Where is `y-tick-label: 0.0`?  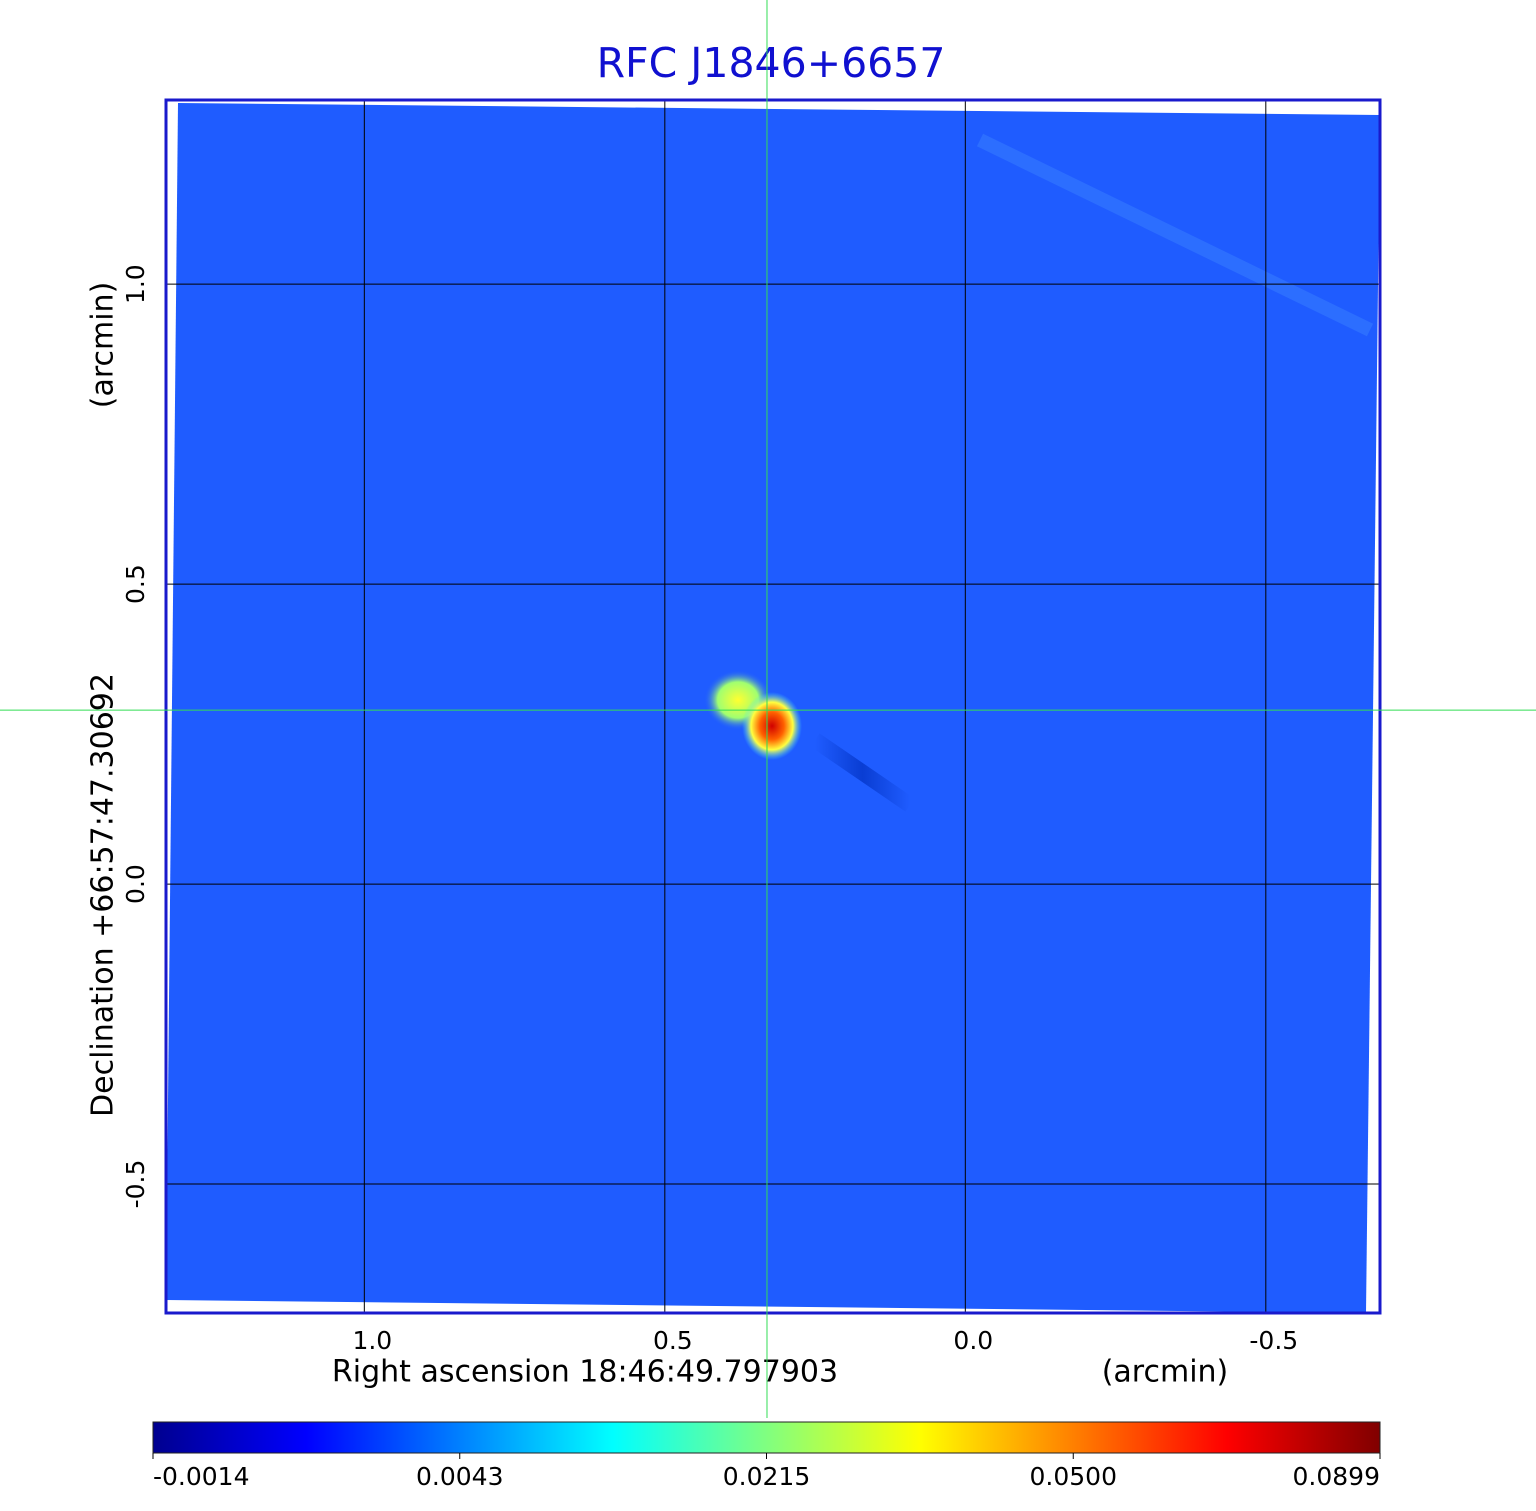 y-tick-label: 0.0 is located at coordinates (135, 884).